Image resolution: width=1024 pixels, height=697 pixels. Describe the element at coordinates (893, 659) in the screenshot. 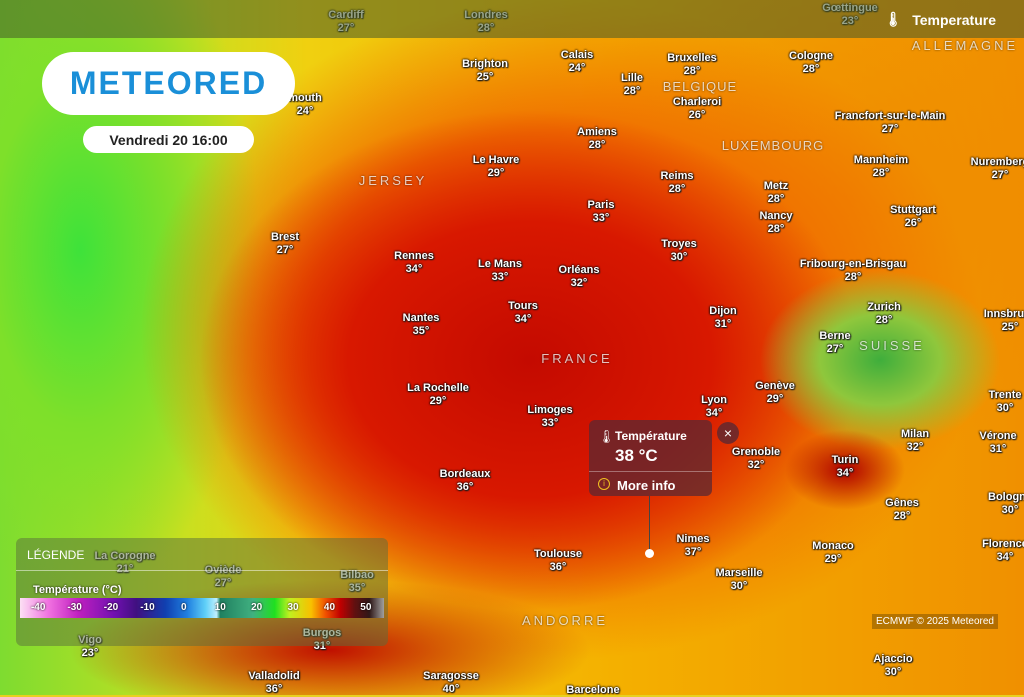

I see `city-name: Ajaccio` at that location.